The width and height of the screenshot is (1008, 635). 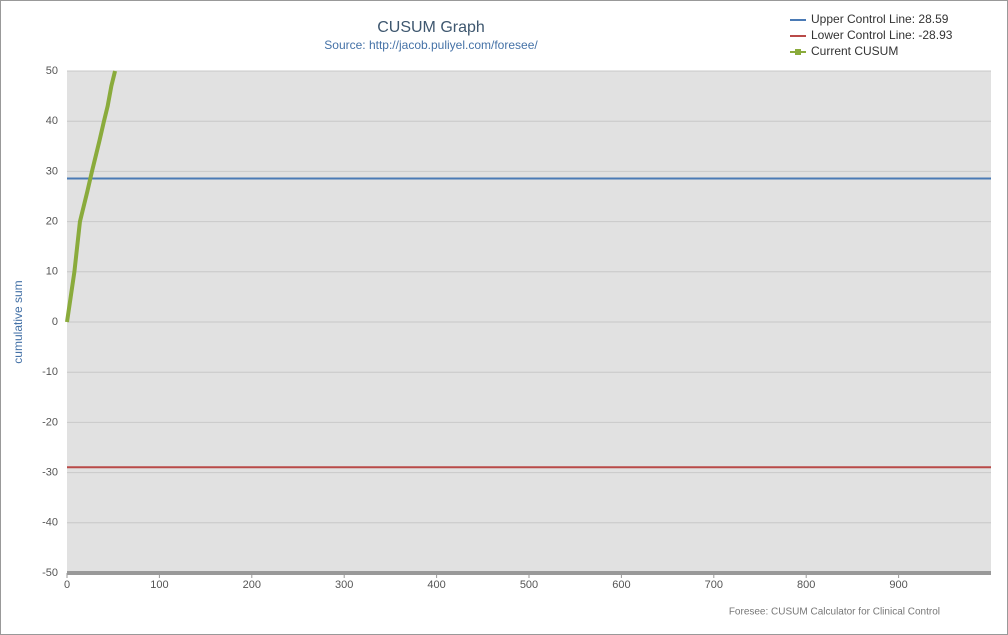 I want to click on y-tick-label: -10, so click(x=50, y=372).